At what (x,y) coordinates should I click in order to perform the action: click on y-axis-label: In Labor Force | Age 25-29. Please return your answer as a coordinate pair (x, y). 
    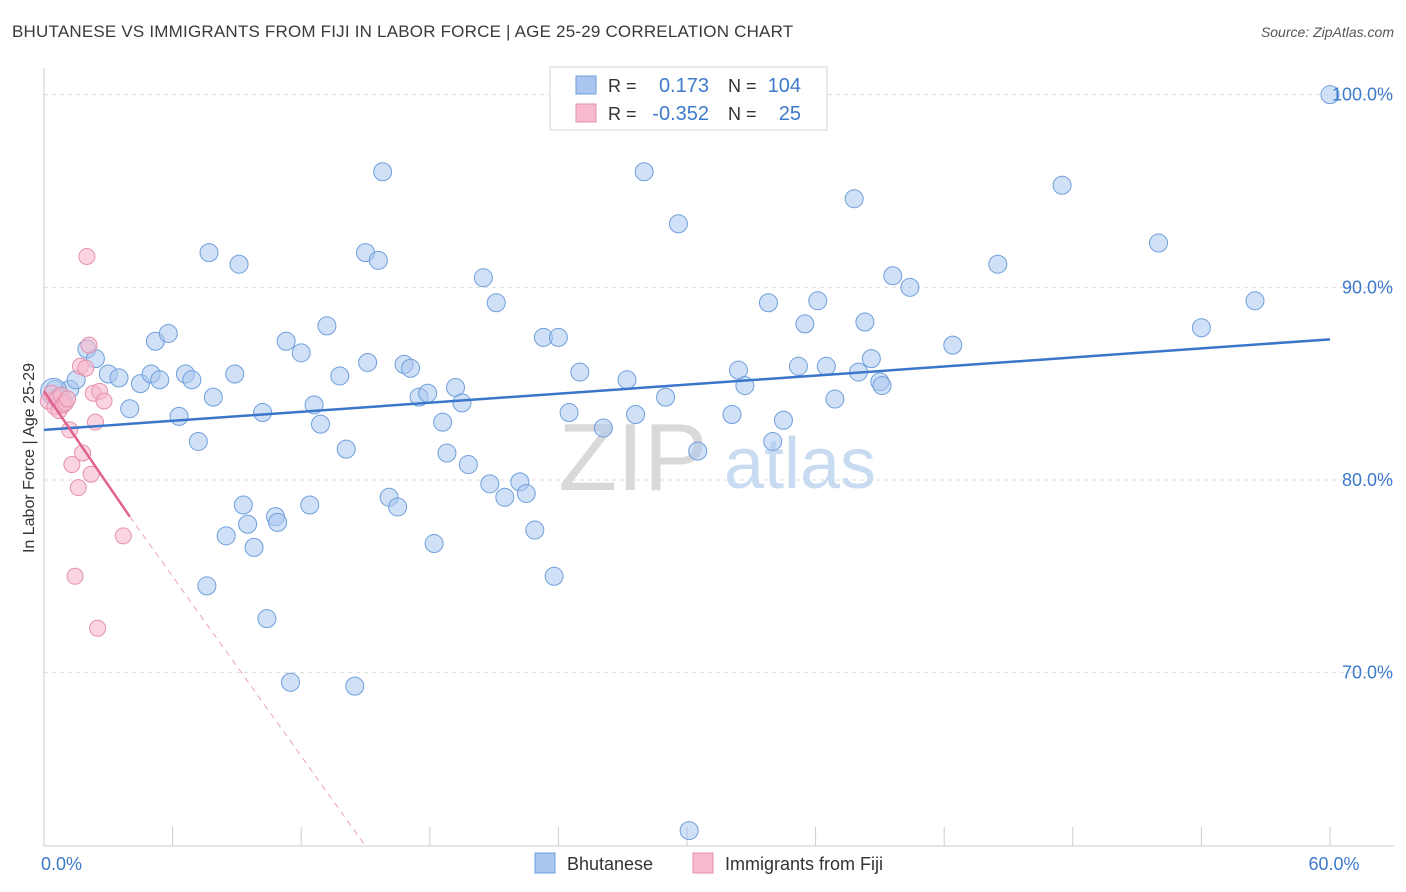
    Looking at the image, I should click on (29, 458).